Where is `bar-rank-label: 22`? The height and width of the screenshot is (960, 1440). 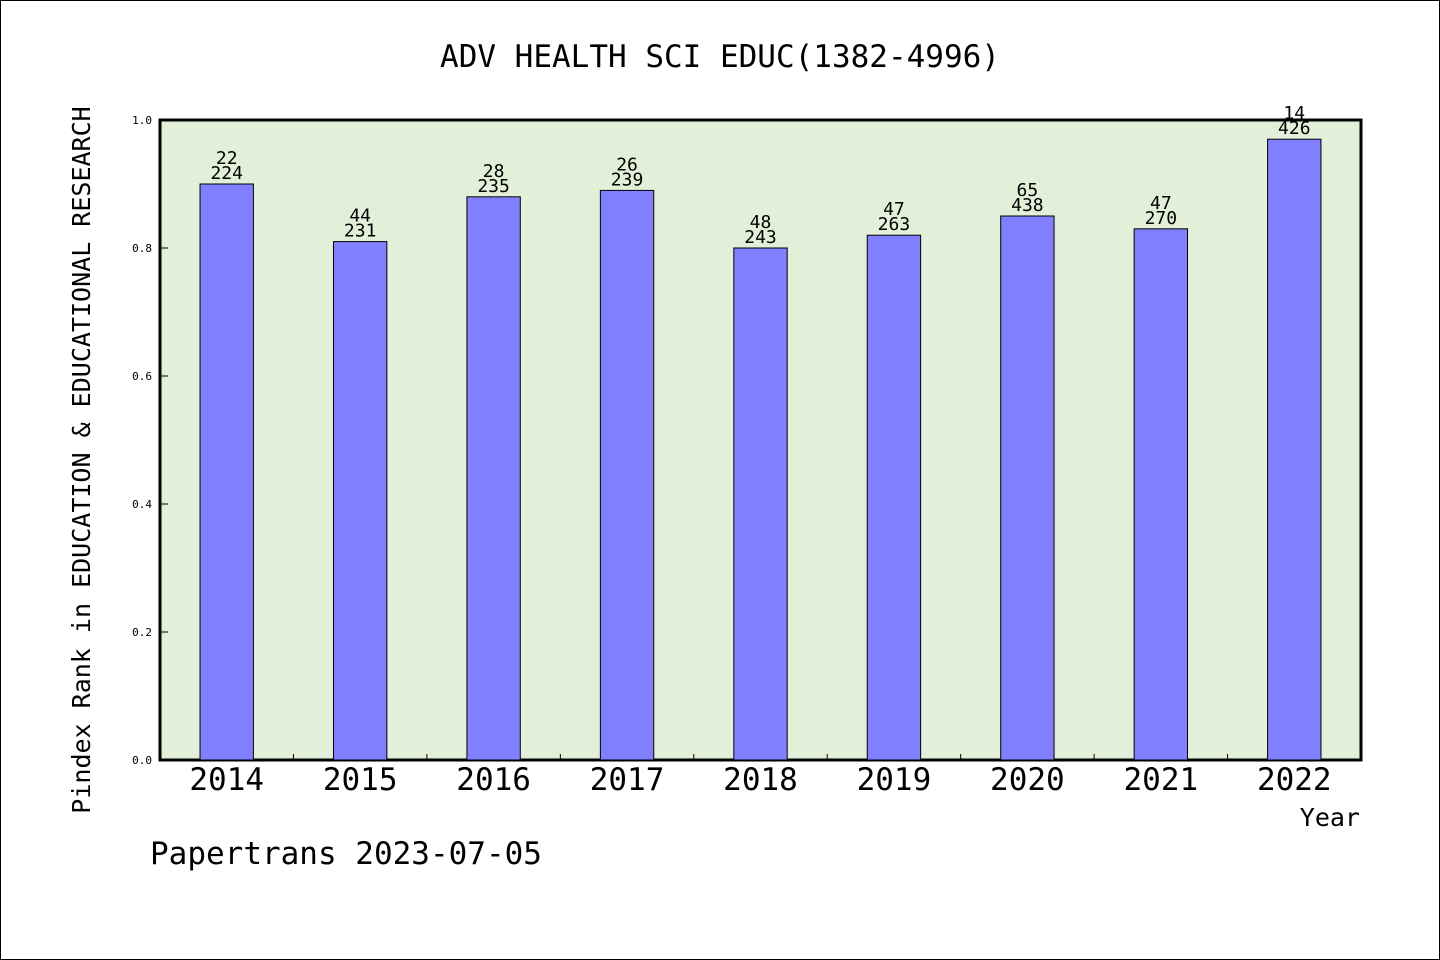
bar-rank-label: 22 is located at coordinates (227, 158).